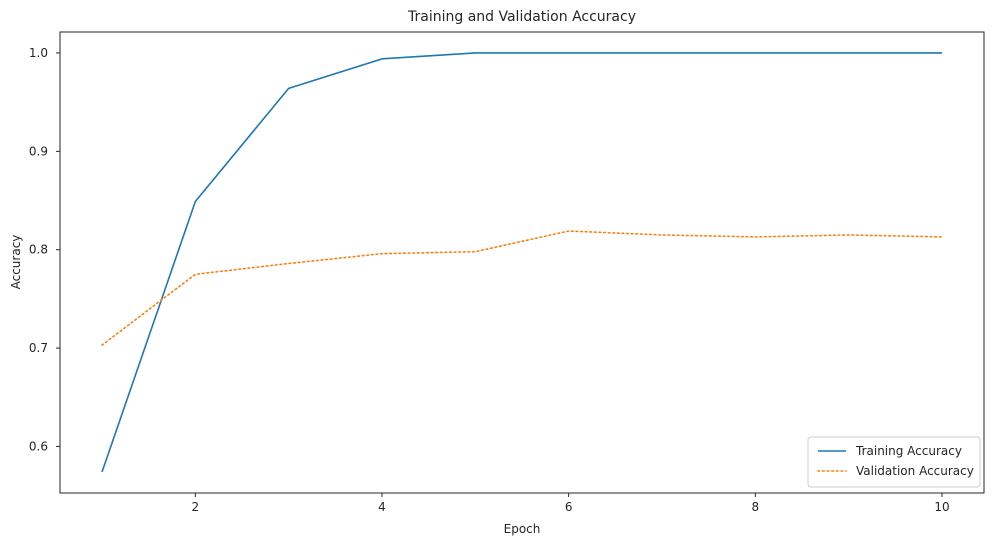  What do you see at coordinates (915, 471) in the screenshot?
I see `legend-label-validation: Validation Accuracy` at bounding box center [915, 471].